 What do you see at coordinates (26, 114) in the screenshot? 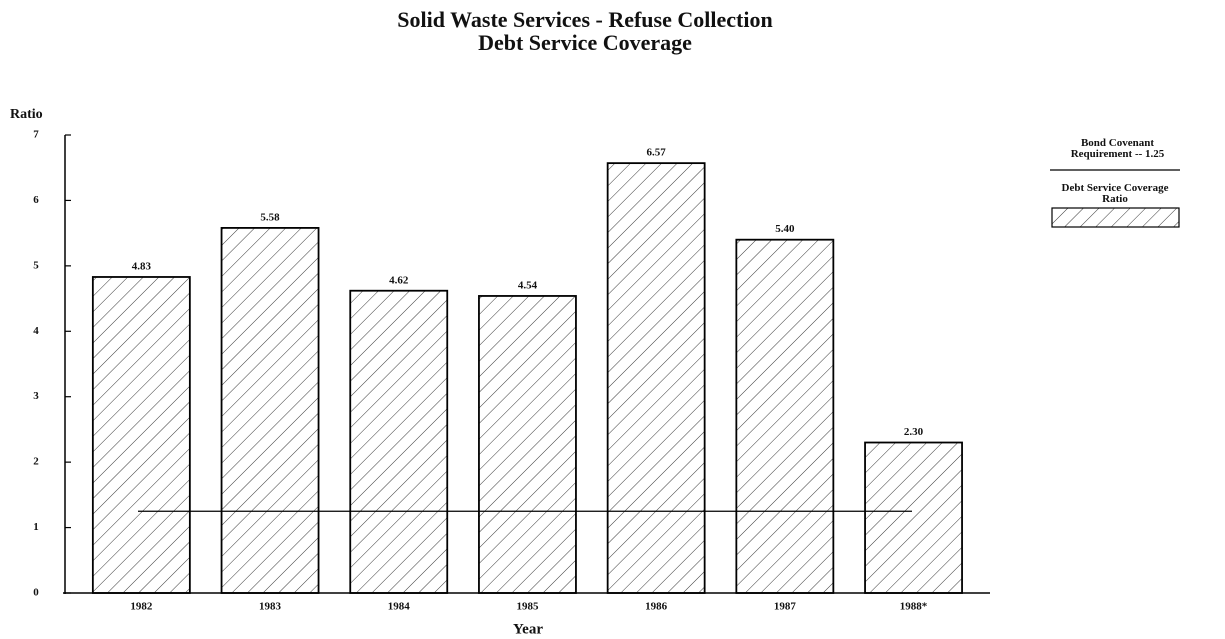
I see `y-axis-label: Ratio` at bounding box center [26, 114].